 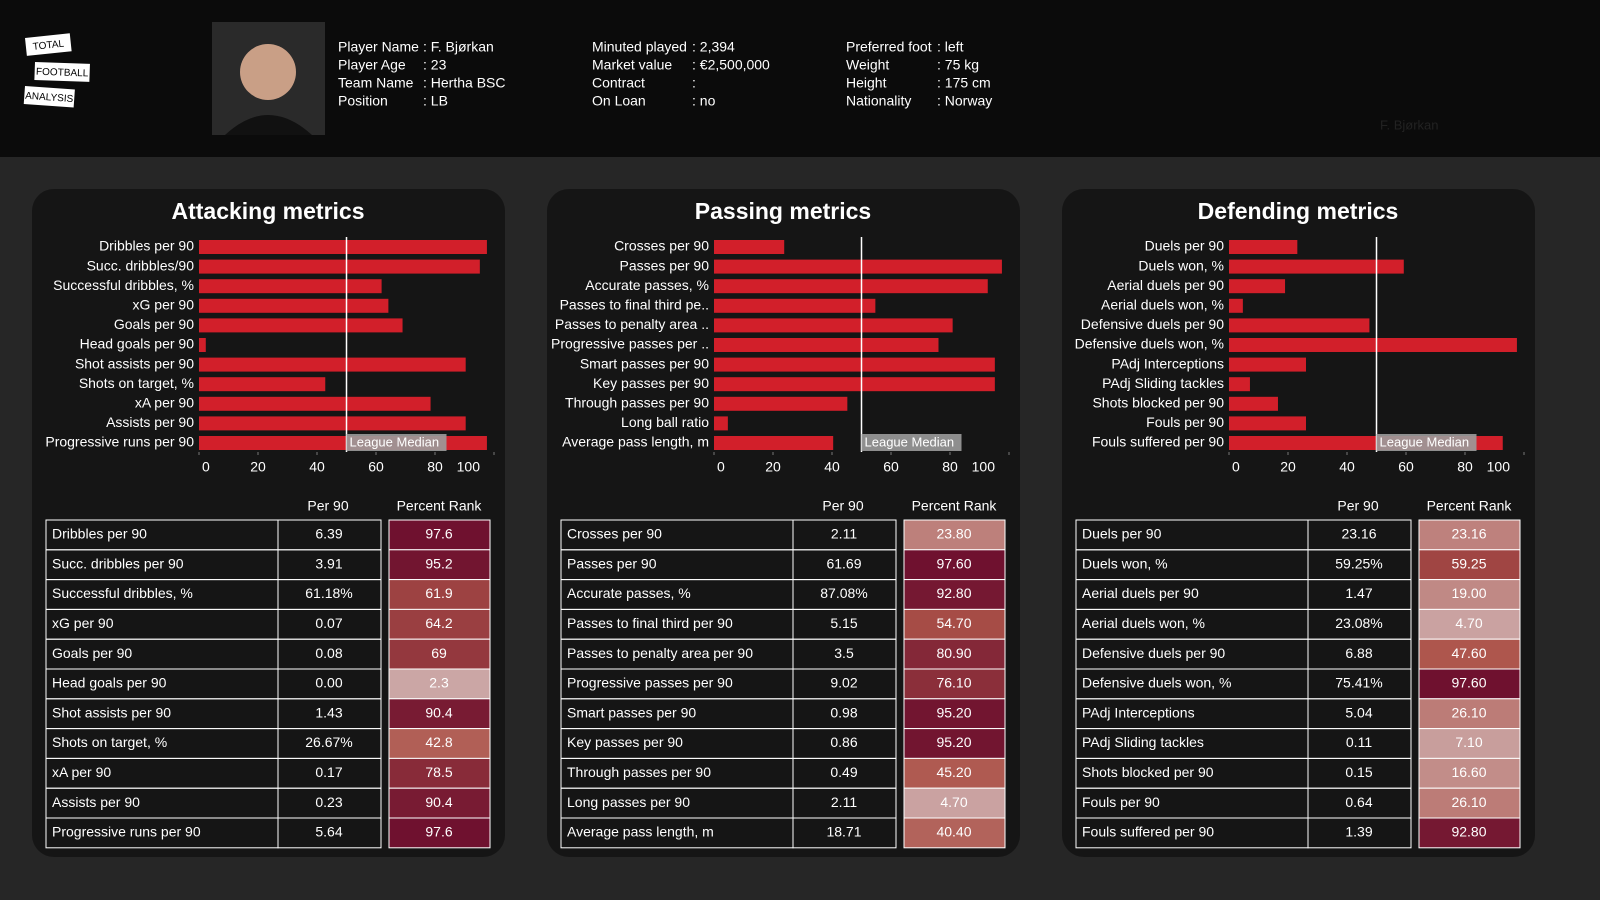 I want to click on rank-value: 19.00, so click(x=1468, y=593).